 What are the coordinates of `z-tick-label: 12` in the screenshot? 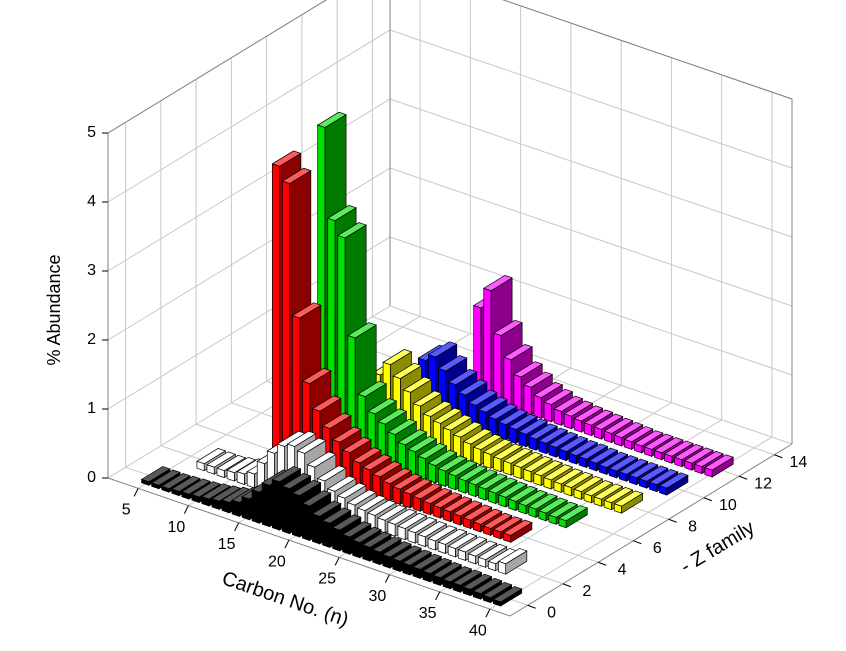 It's located at (763, 483).